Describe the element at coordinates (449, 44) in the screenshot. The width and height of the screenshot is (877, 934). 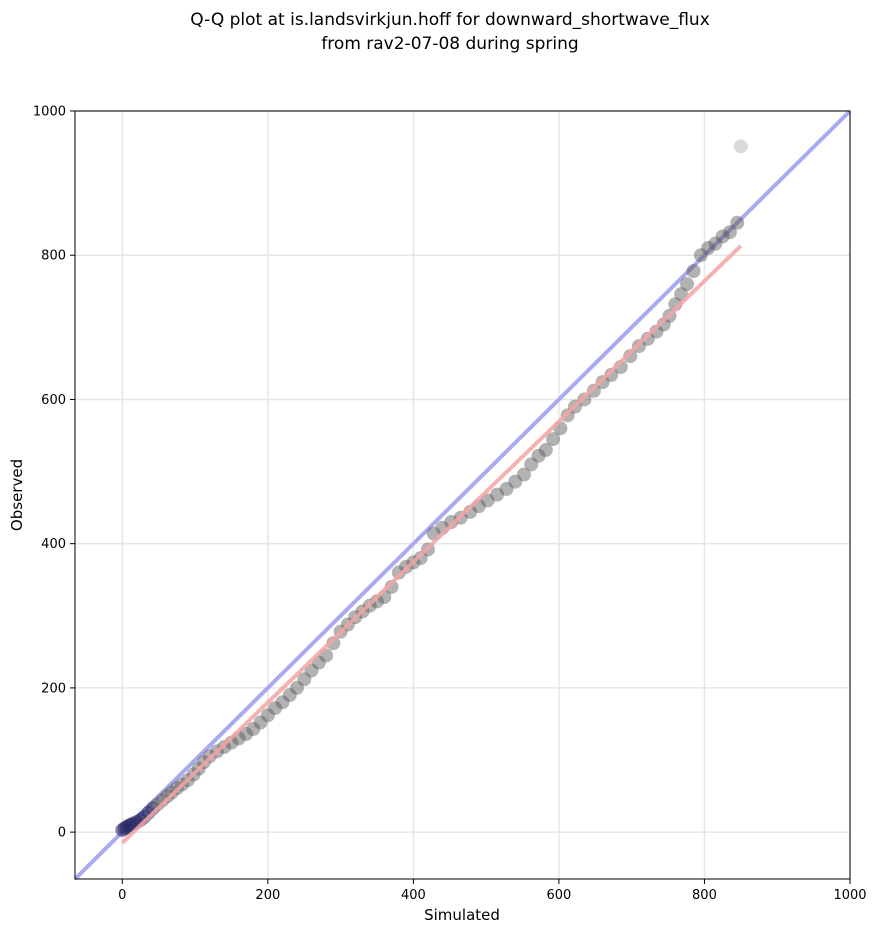
I see `chart-subtitle: from rav2-07-08 during spring` at that location.